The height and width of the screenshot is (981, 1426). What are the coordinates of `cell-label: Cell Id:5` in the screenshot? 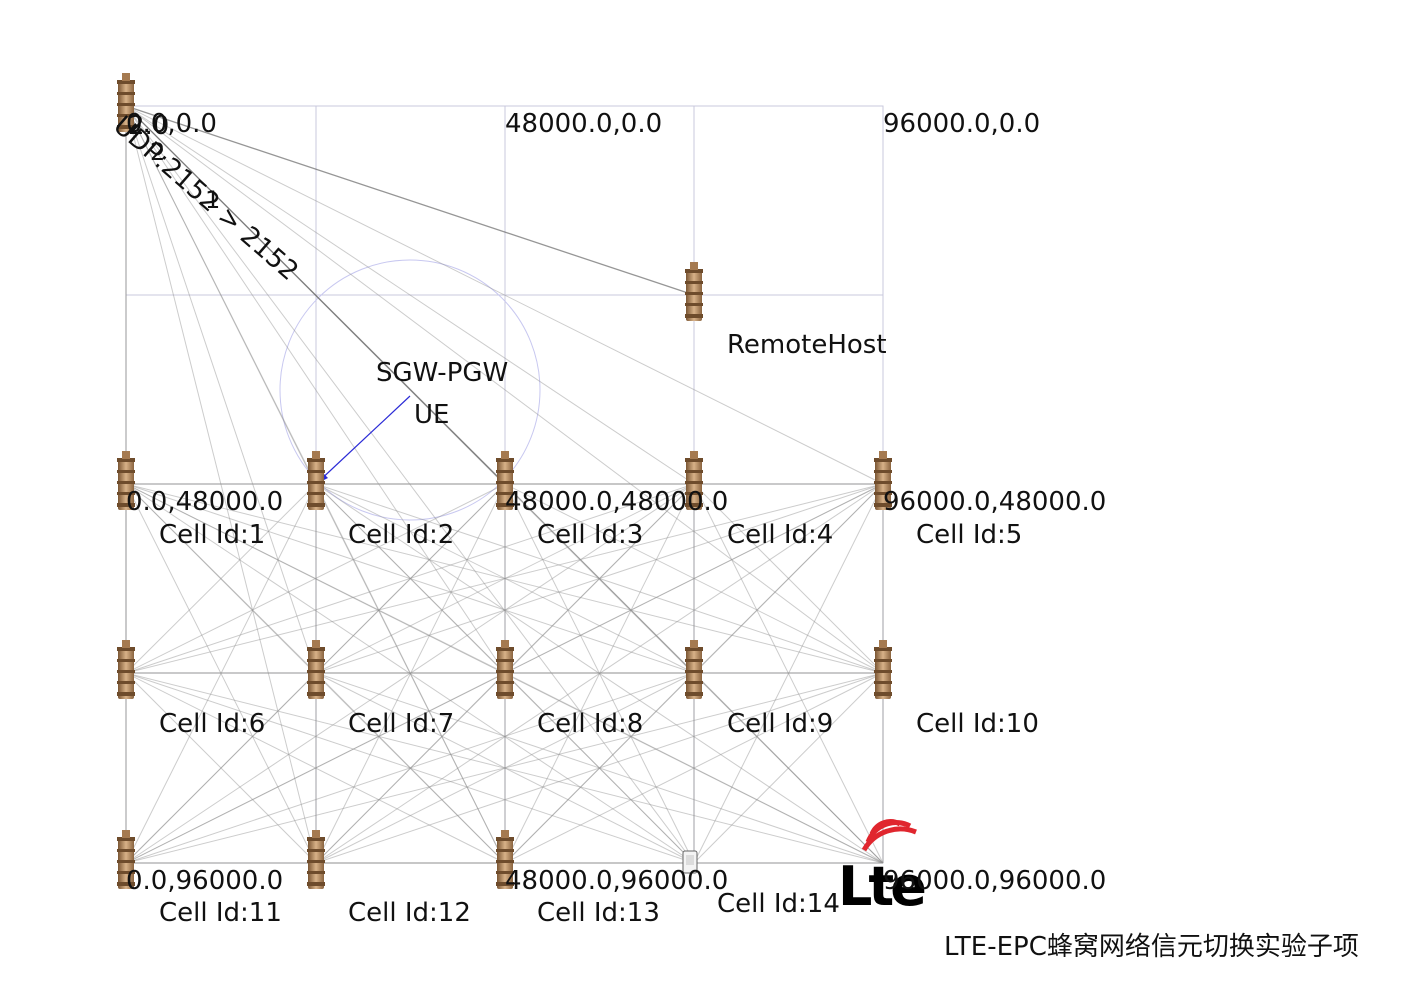 It's located at (969, 535).